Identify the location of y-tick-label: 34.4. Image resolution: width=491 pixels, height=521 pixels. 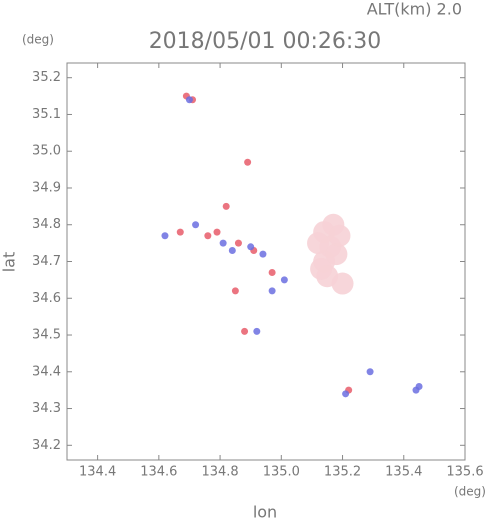
(46, 371).